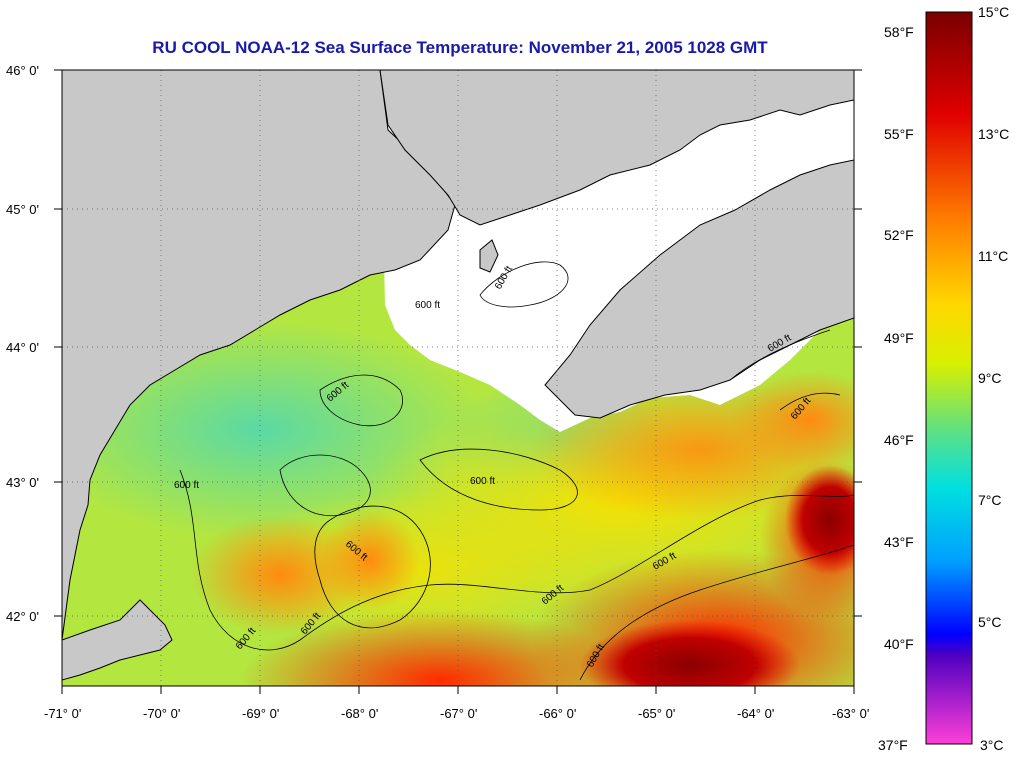  I want to click on land-grand-manan, so click(489, 256).